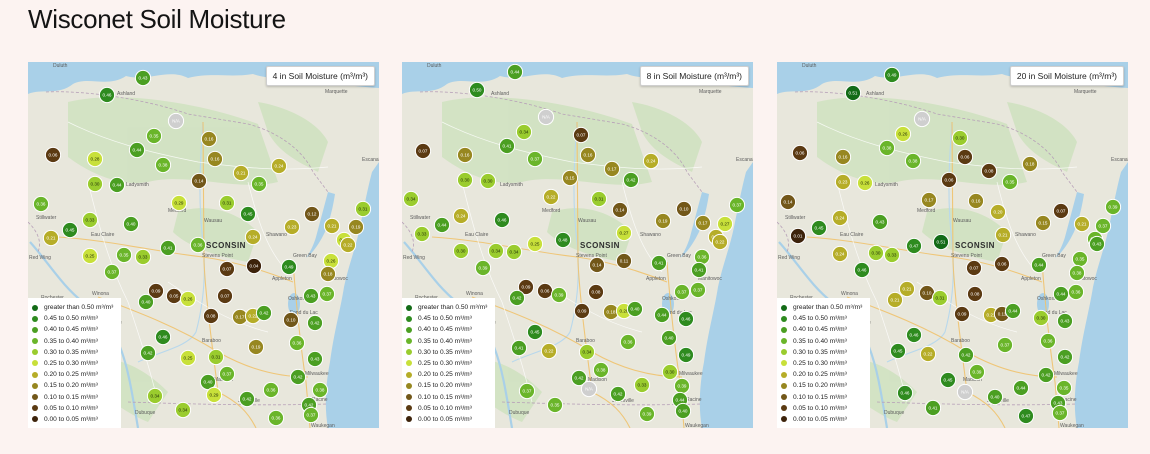 The width and height of the screenshot is (1150, 454). I want to click on station-marker: 0.23, so click(843, 182).